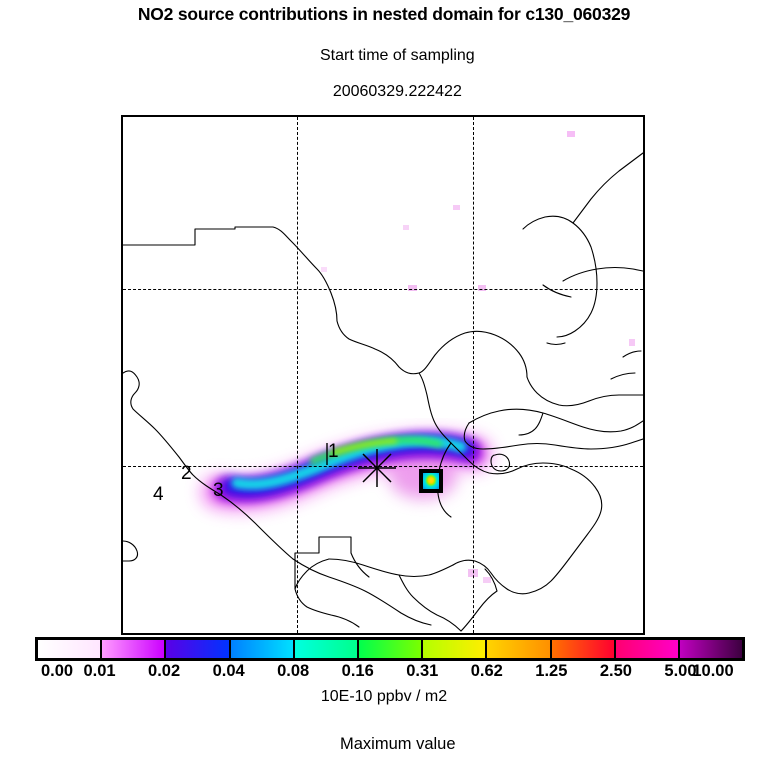  I want to click on colorbar-tick-5: 0.16, so click(357, 671).